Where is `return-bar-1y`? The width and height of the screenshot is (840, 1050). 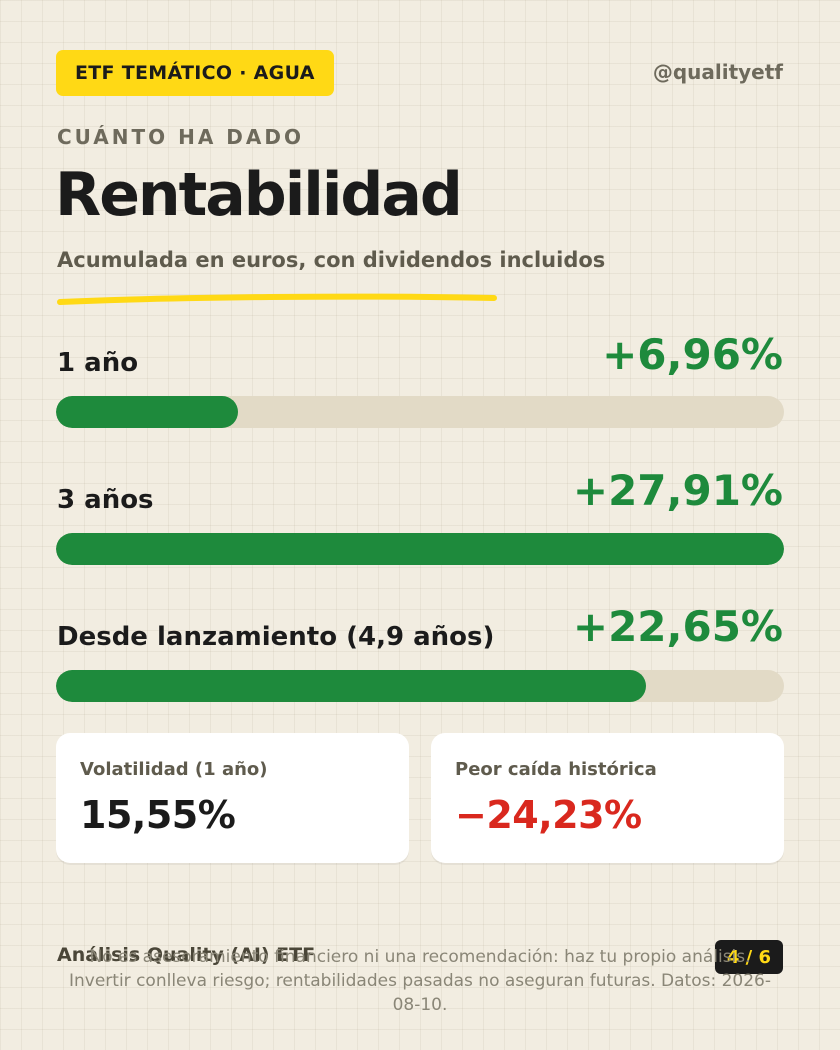 return-bar-1y is located at coordinates (420, 412).